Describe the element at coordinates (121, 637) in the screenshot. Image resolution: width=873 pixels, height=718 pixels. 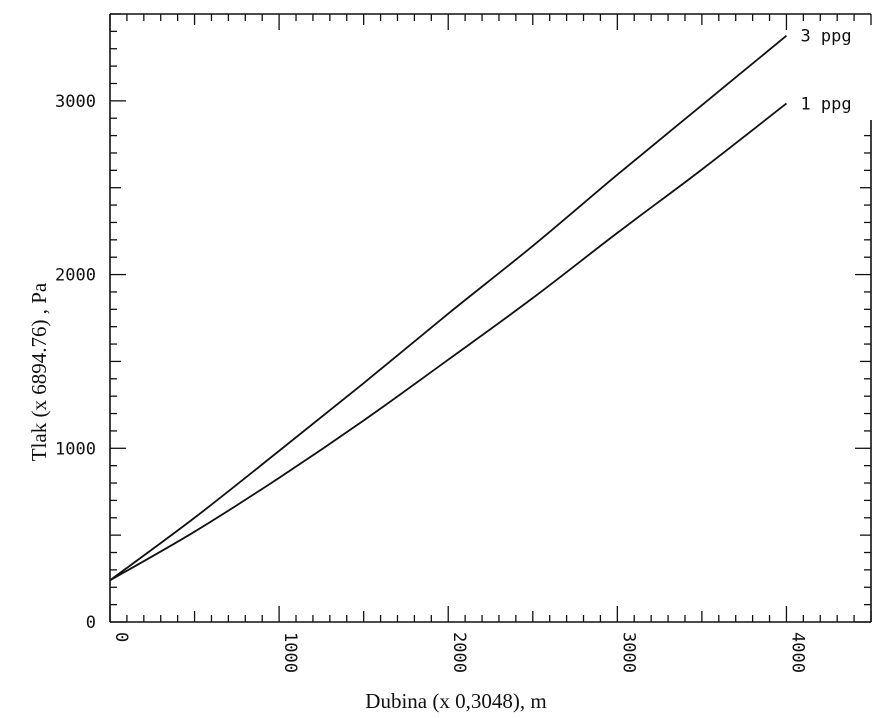
I see `x-tick-label: 0` at that location.